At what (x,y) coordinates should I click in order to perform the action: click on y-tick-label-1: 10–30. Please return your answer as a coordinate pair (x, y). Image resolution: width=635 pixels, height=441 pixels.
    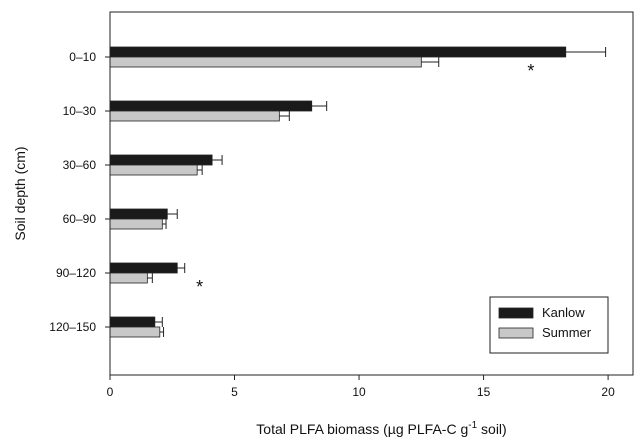
    Looking at the image, I should click on (80, 111).